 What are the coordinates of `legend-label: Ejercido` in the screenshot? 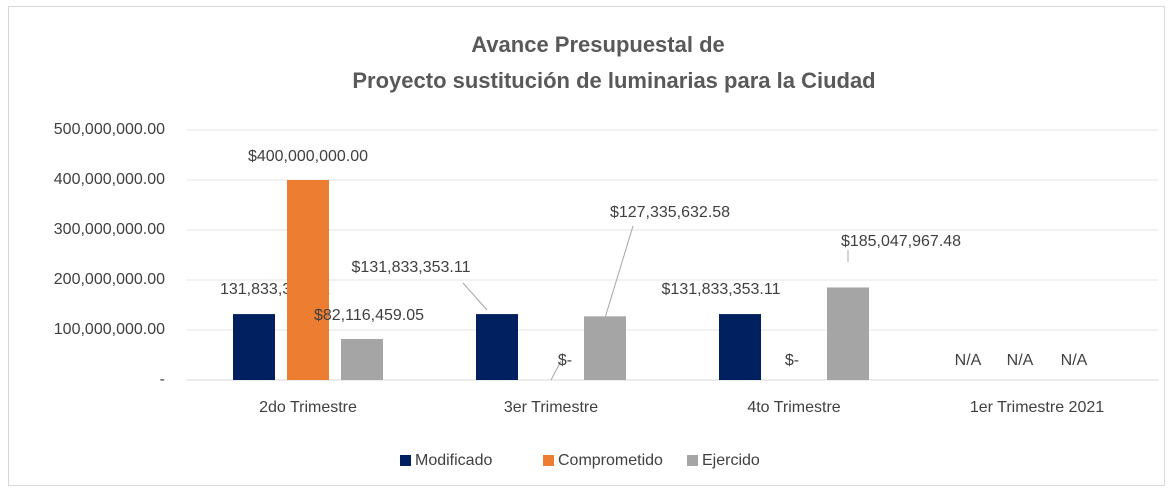 It's located at (731, 460).